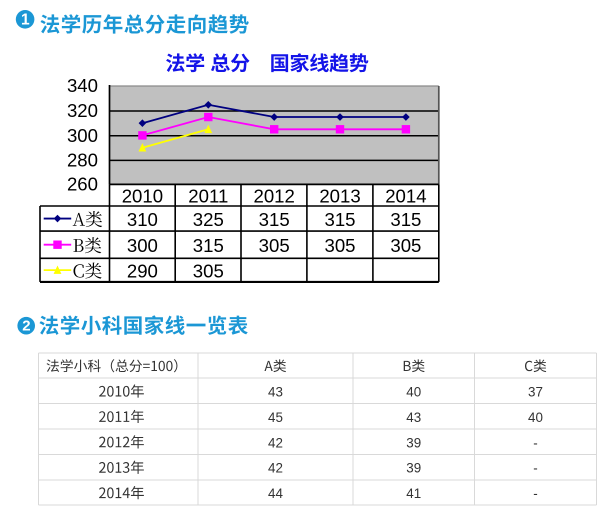  I want to click on svg-text: 340, so click(82, 85).